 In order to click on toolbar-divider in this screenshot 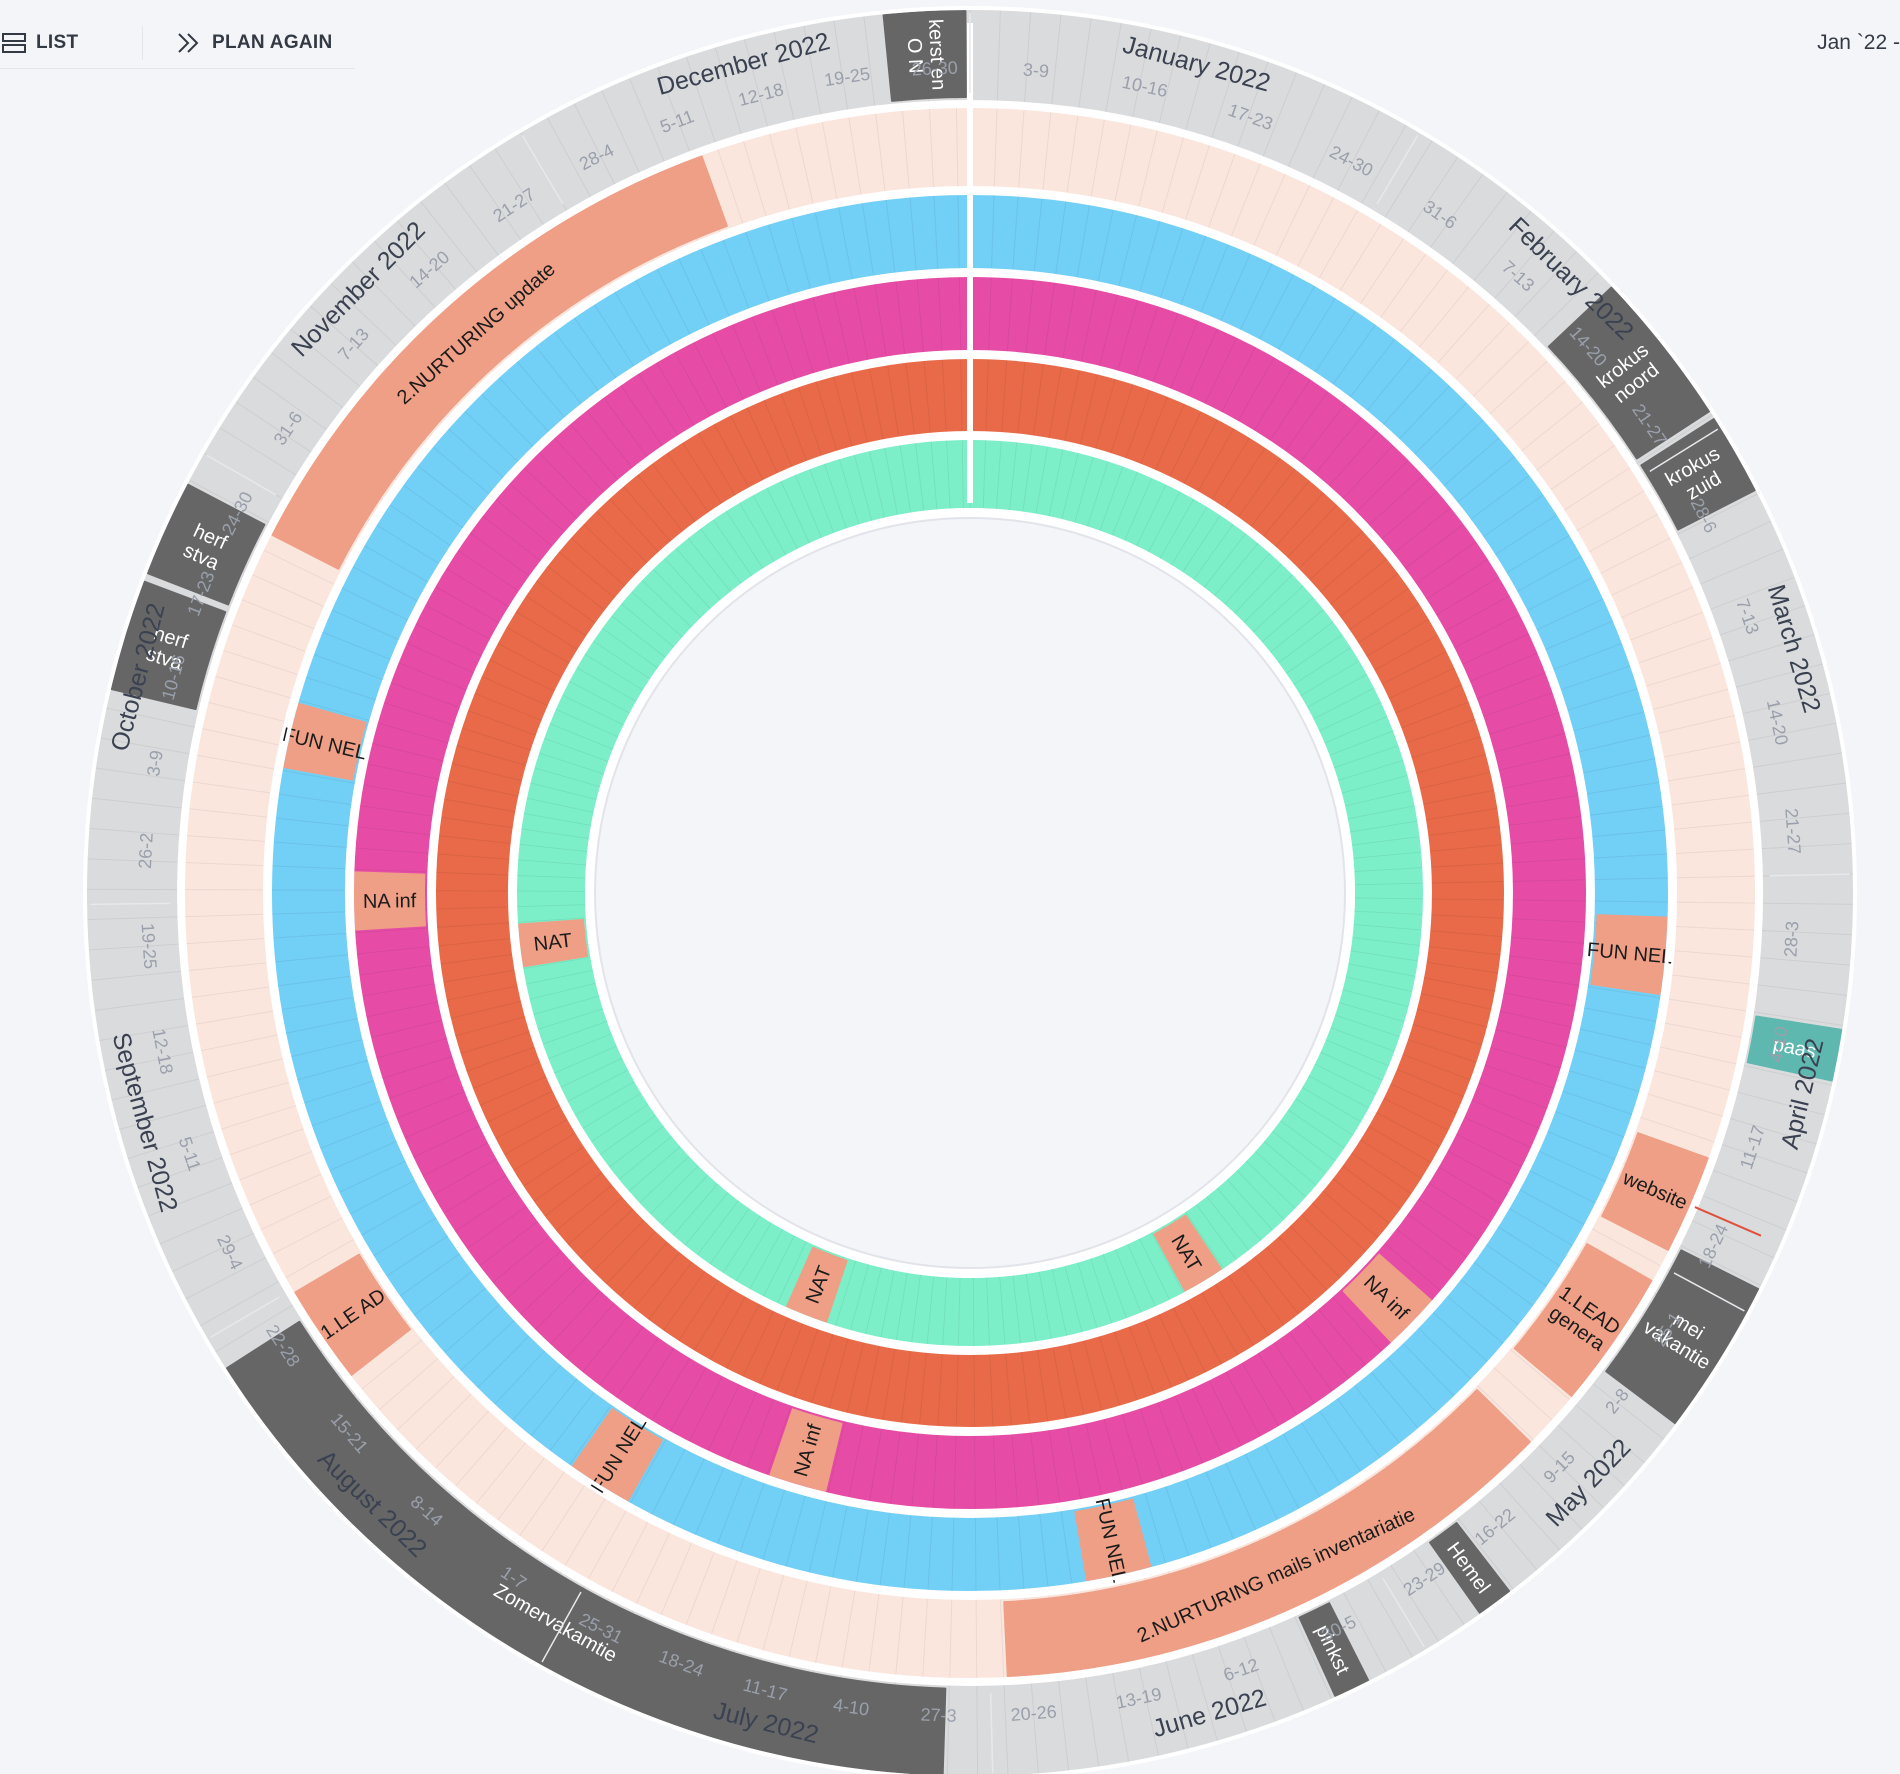, I will do `click(142, 43)`.